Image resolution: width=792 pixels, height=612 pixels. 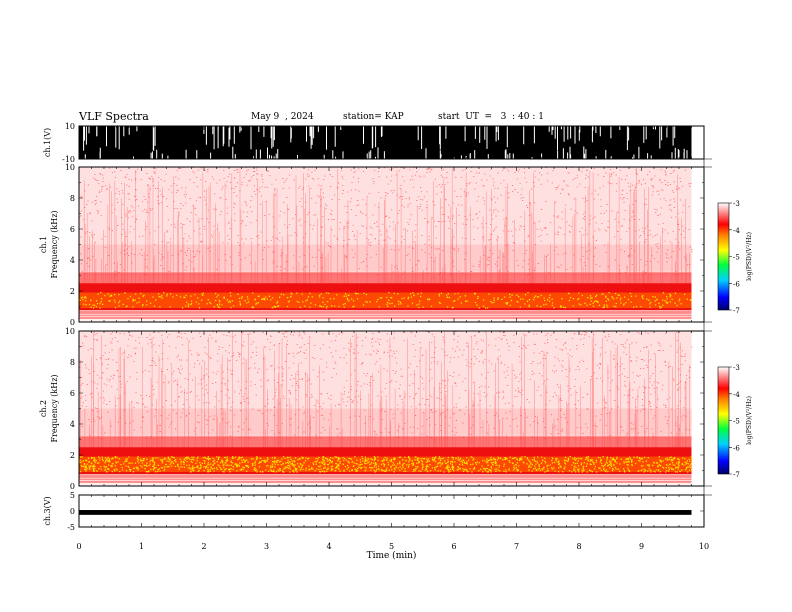 I want to click on ch1-colorbar-tick: -7, so click(x=736, y=311).